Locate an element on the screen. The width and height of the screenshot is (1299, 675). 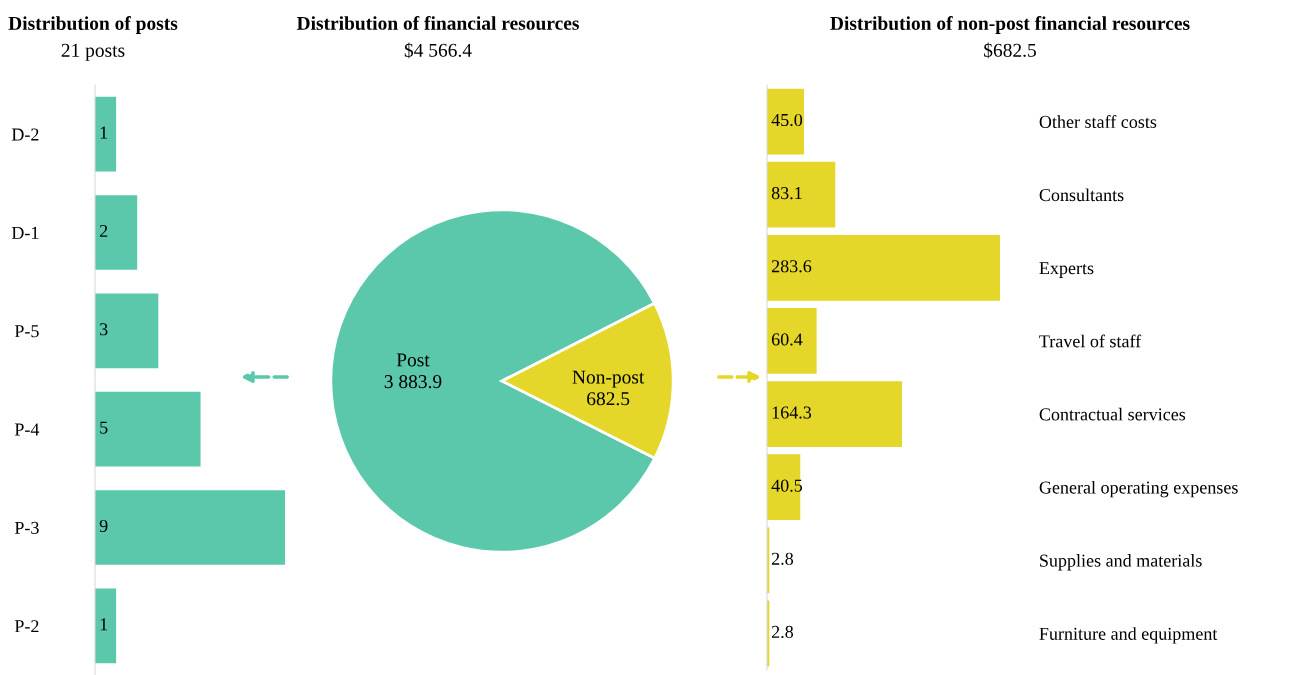
y-tick-label: D-2 is located at coordinates (25, 134).